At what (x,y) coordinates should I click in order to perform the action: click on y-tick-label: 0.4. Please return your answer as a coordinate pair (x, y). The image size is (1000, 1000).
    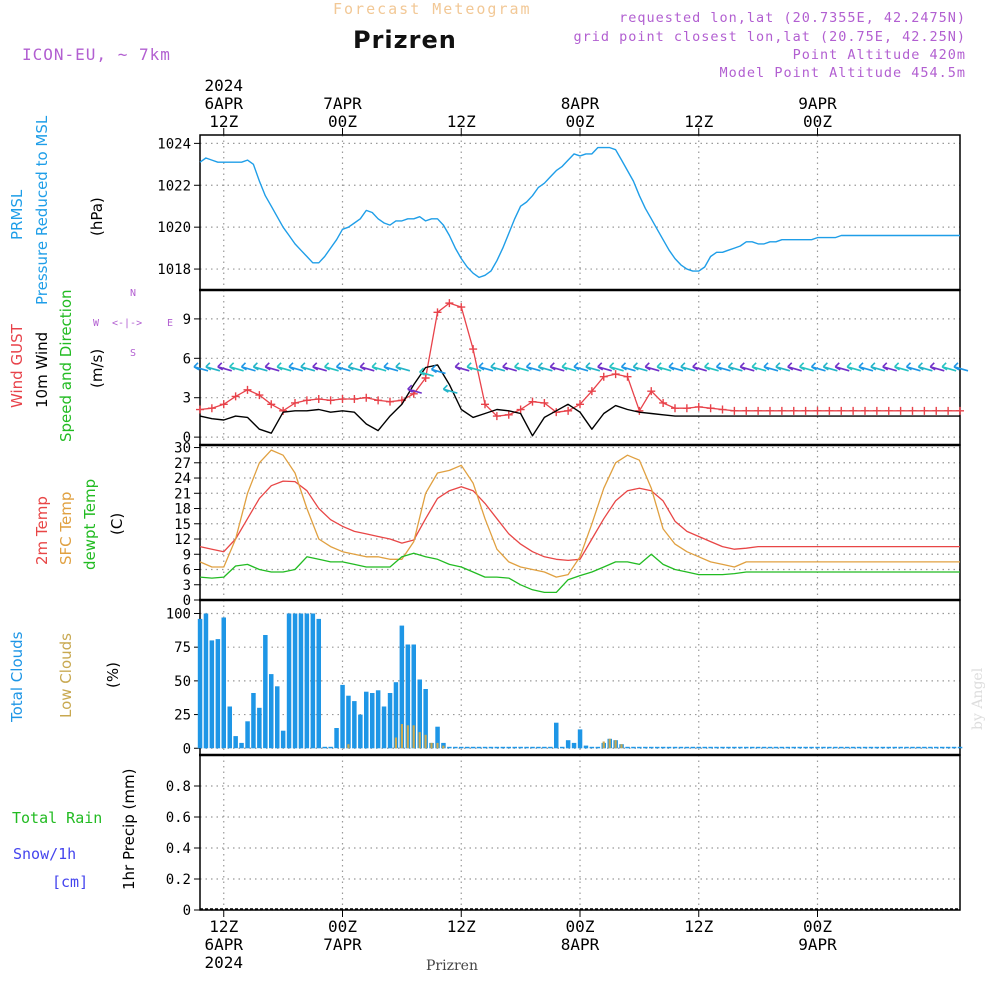
    Looking at the image, I should click on (178, 849).